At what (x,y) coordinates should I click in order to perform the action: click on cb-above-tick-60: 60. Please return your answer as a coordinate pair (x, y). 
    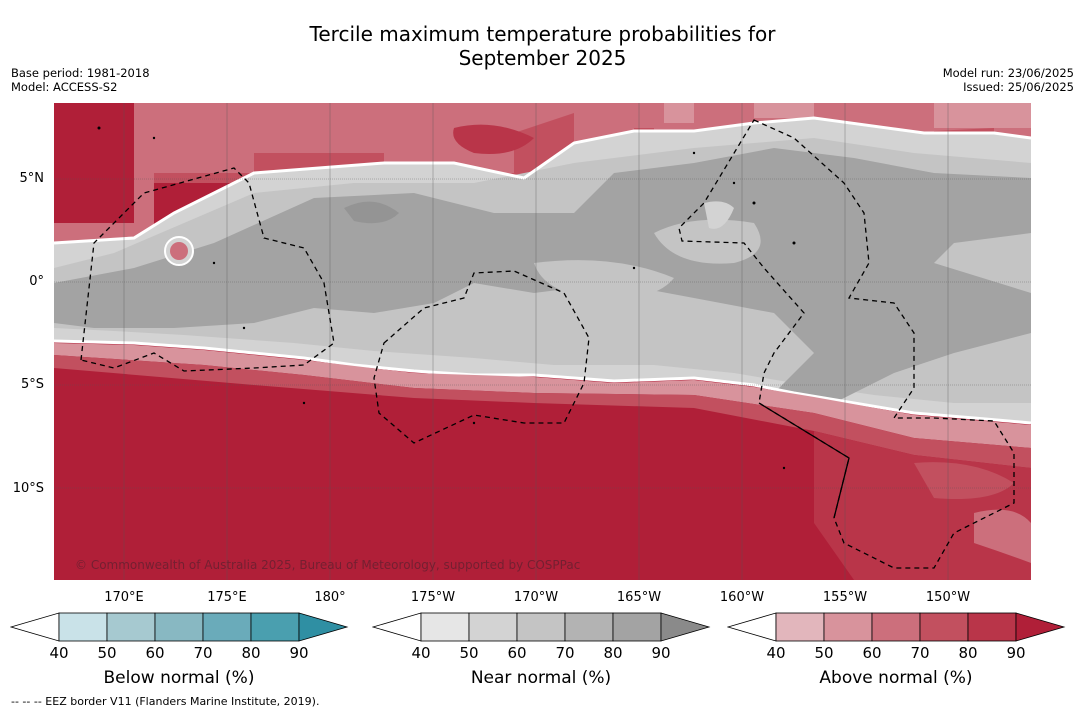
    Looking at the image, I should click on (872, 653).